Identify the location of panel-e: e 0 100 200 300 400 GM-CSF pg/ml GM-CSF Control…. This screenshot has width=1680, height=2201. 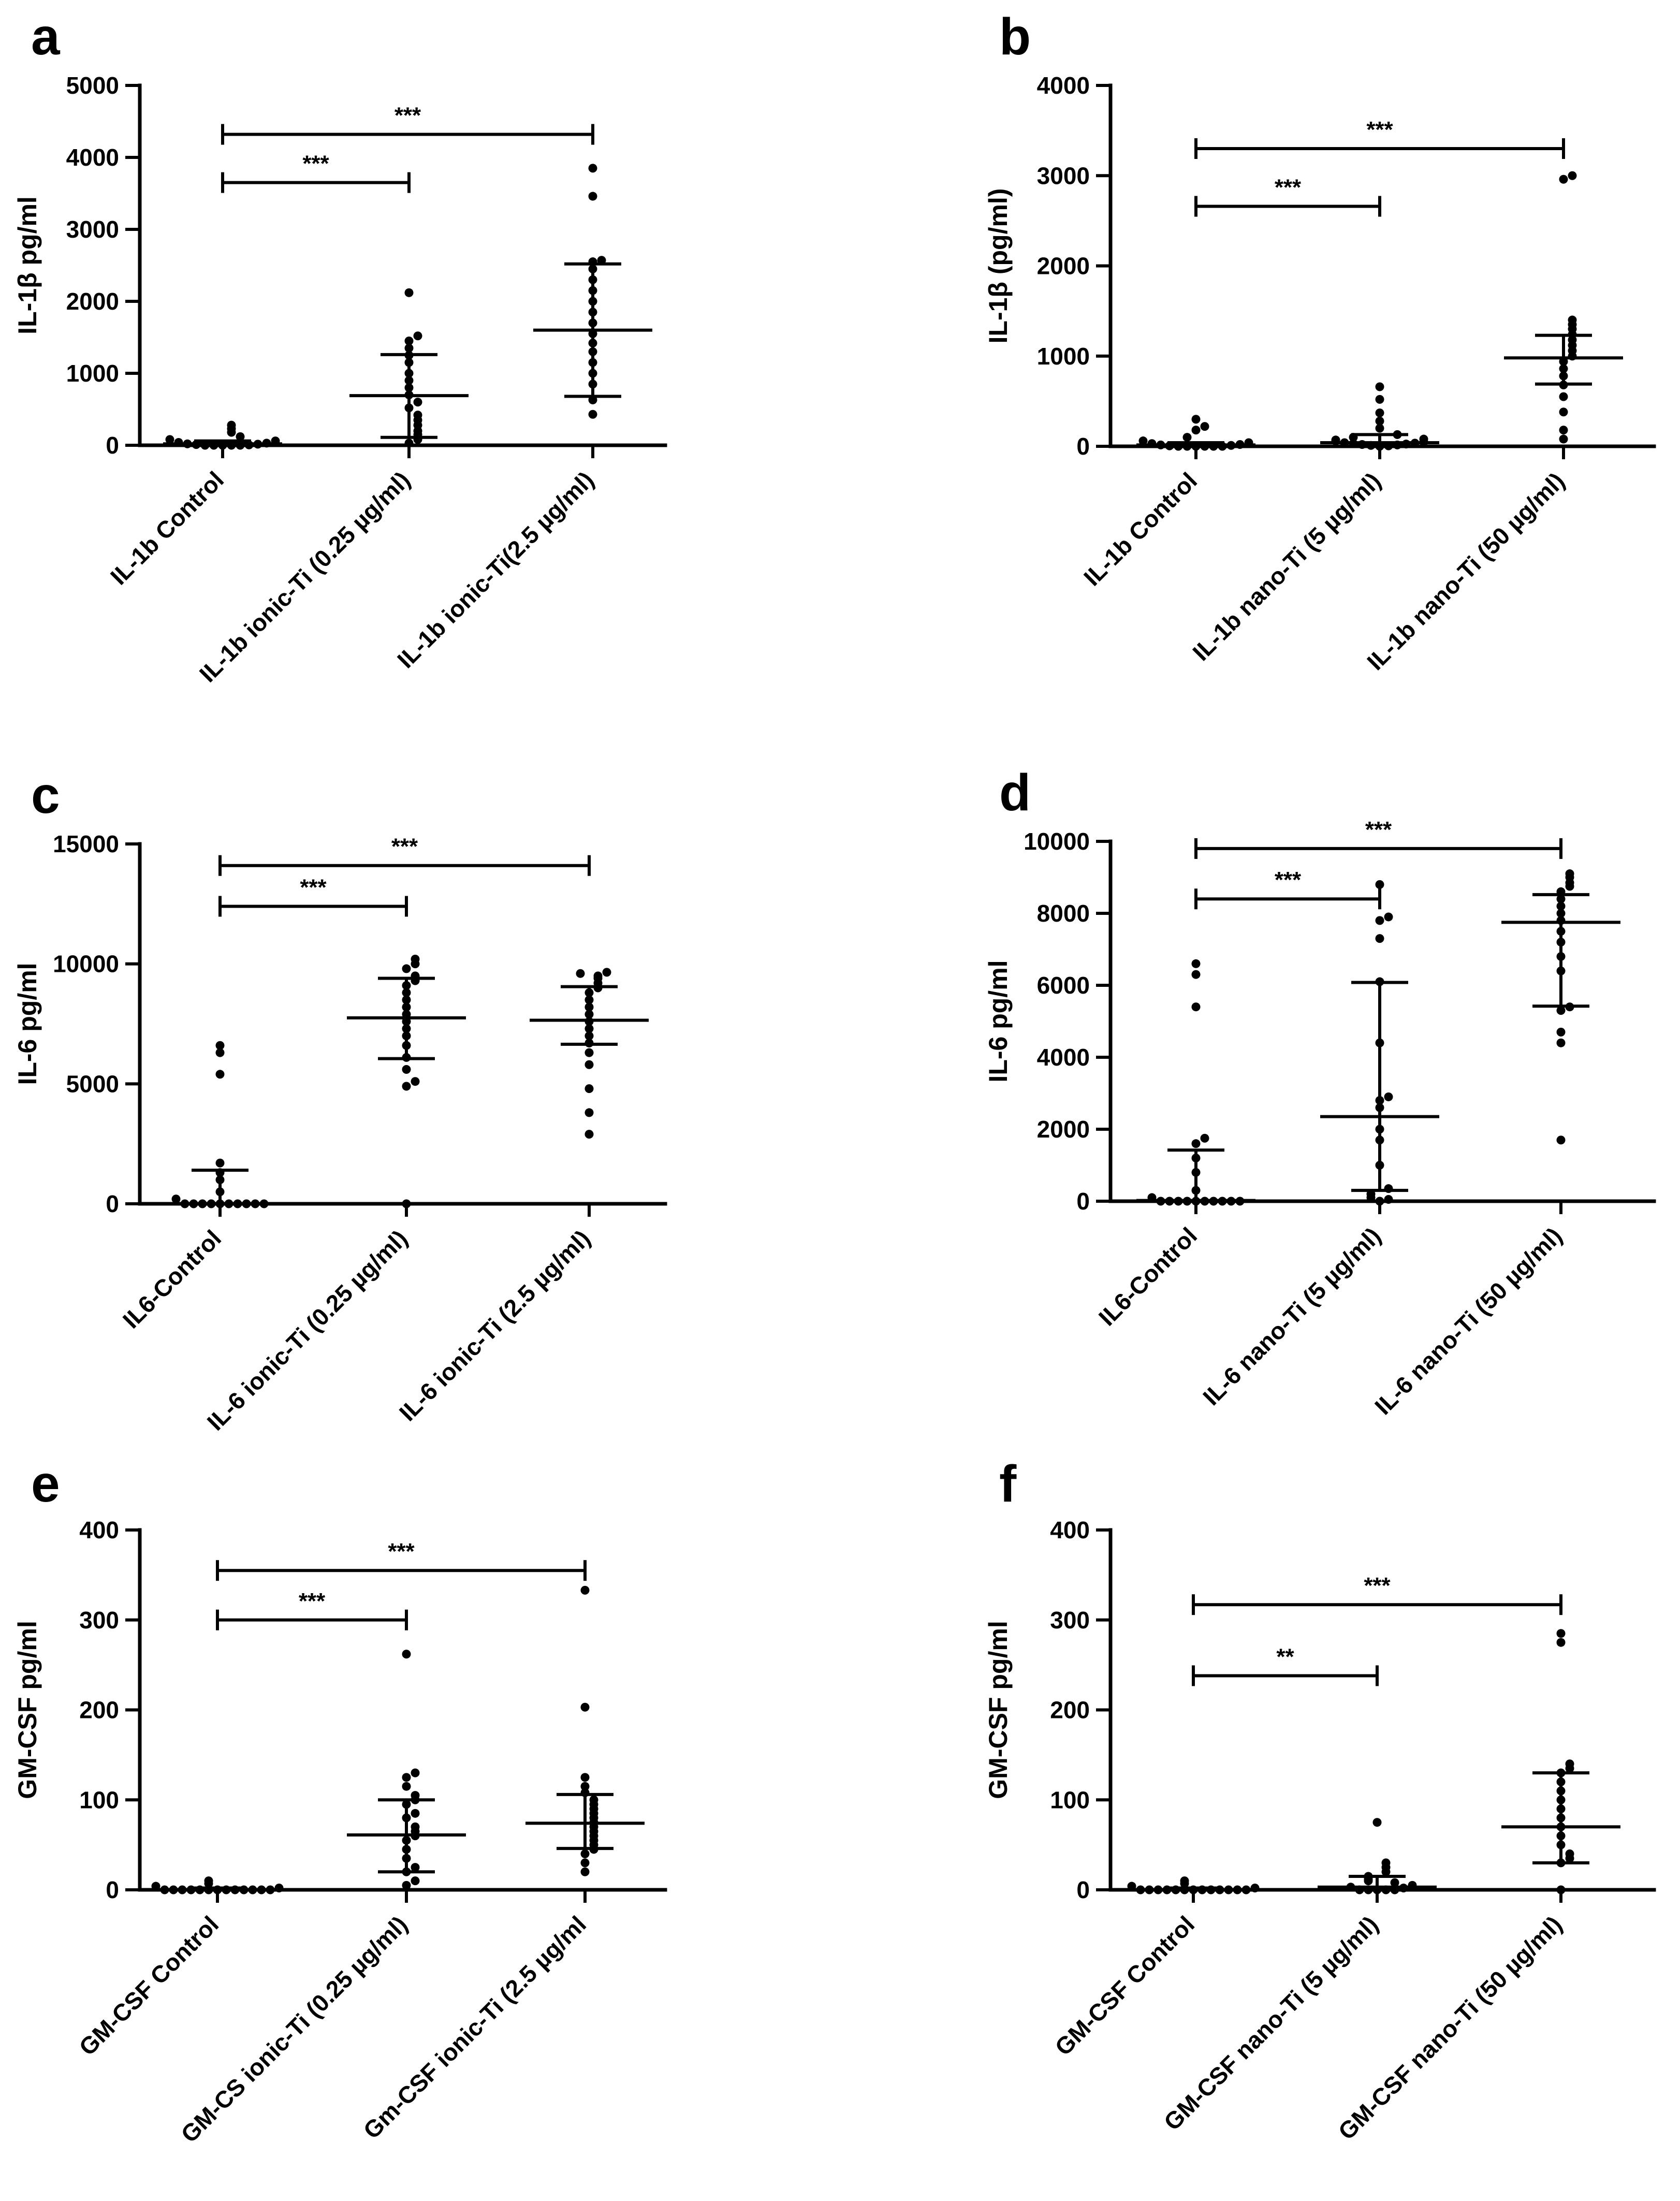
(340, 1801).